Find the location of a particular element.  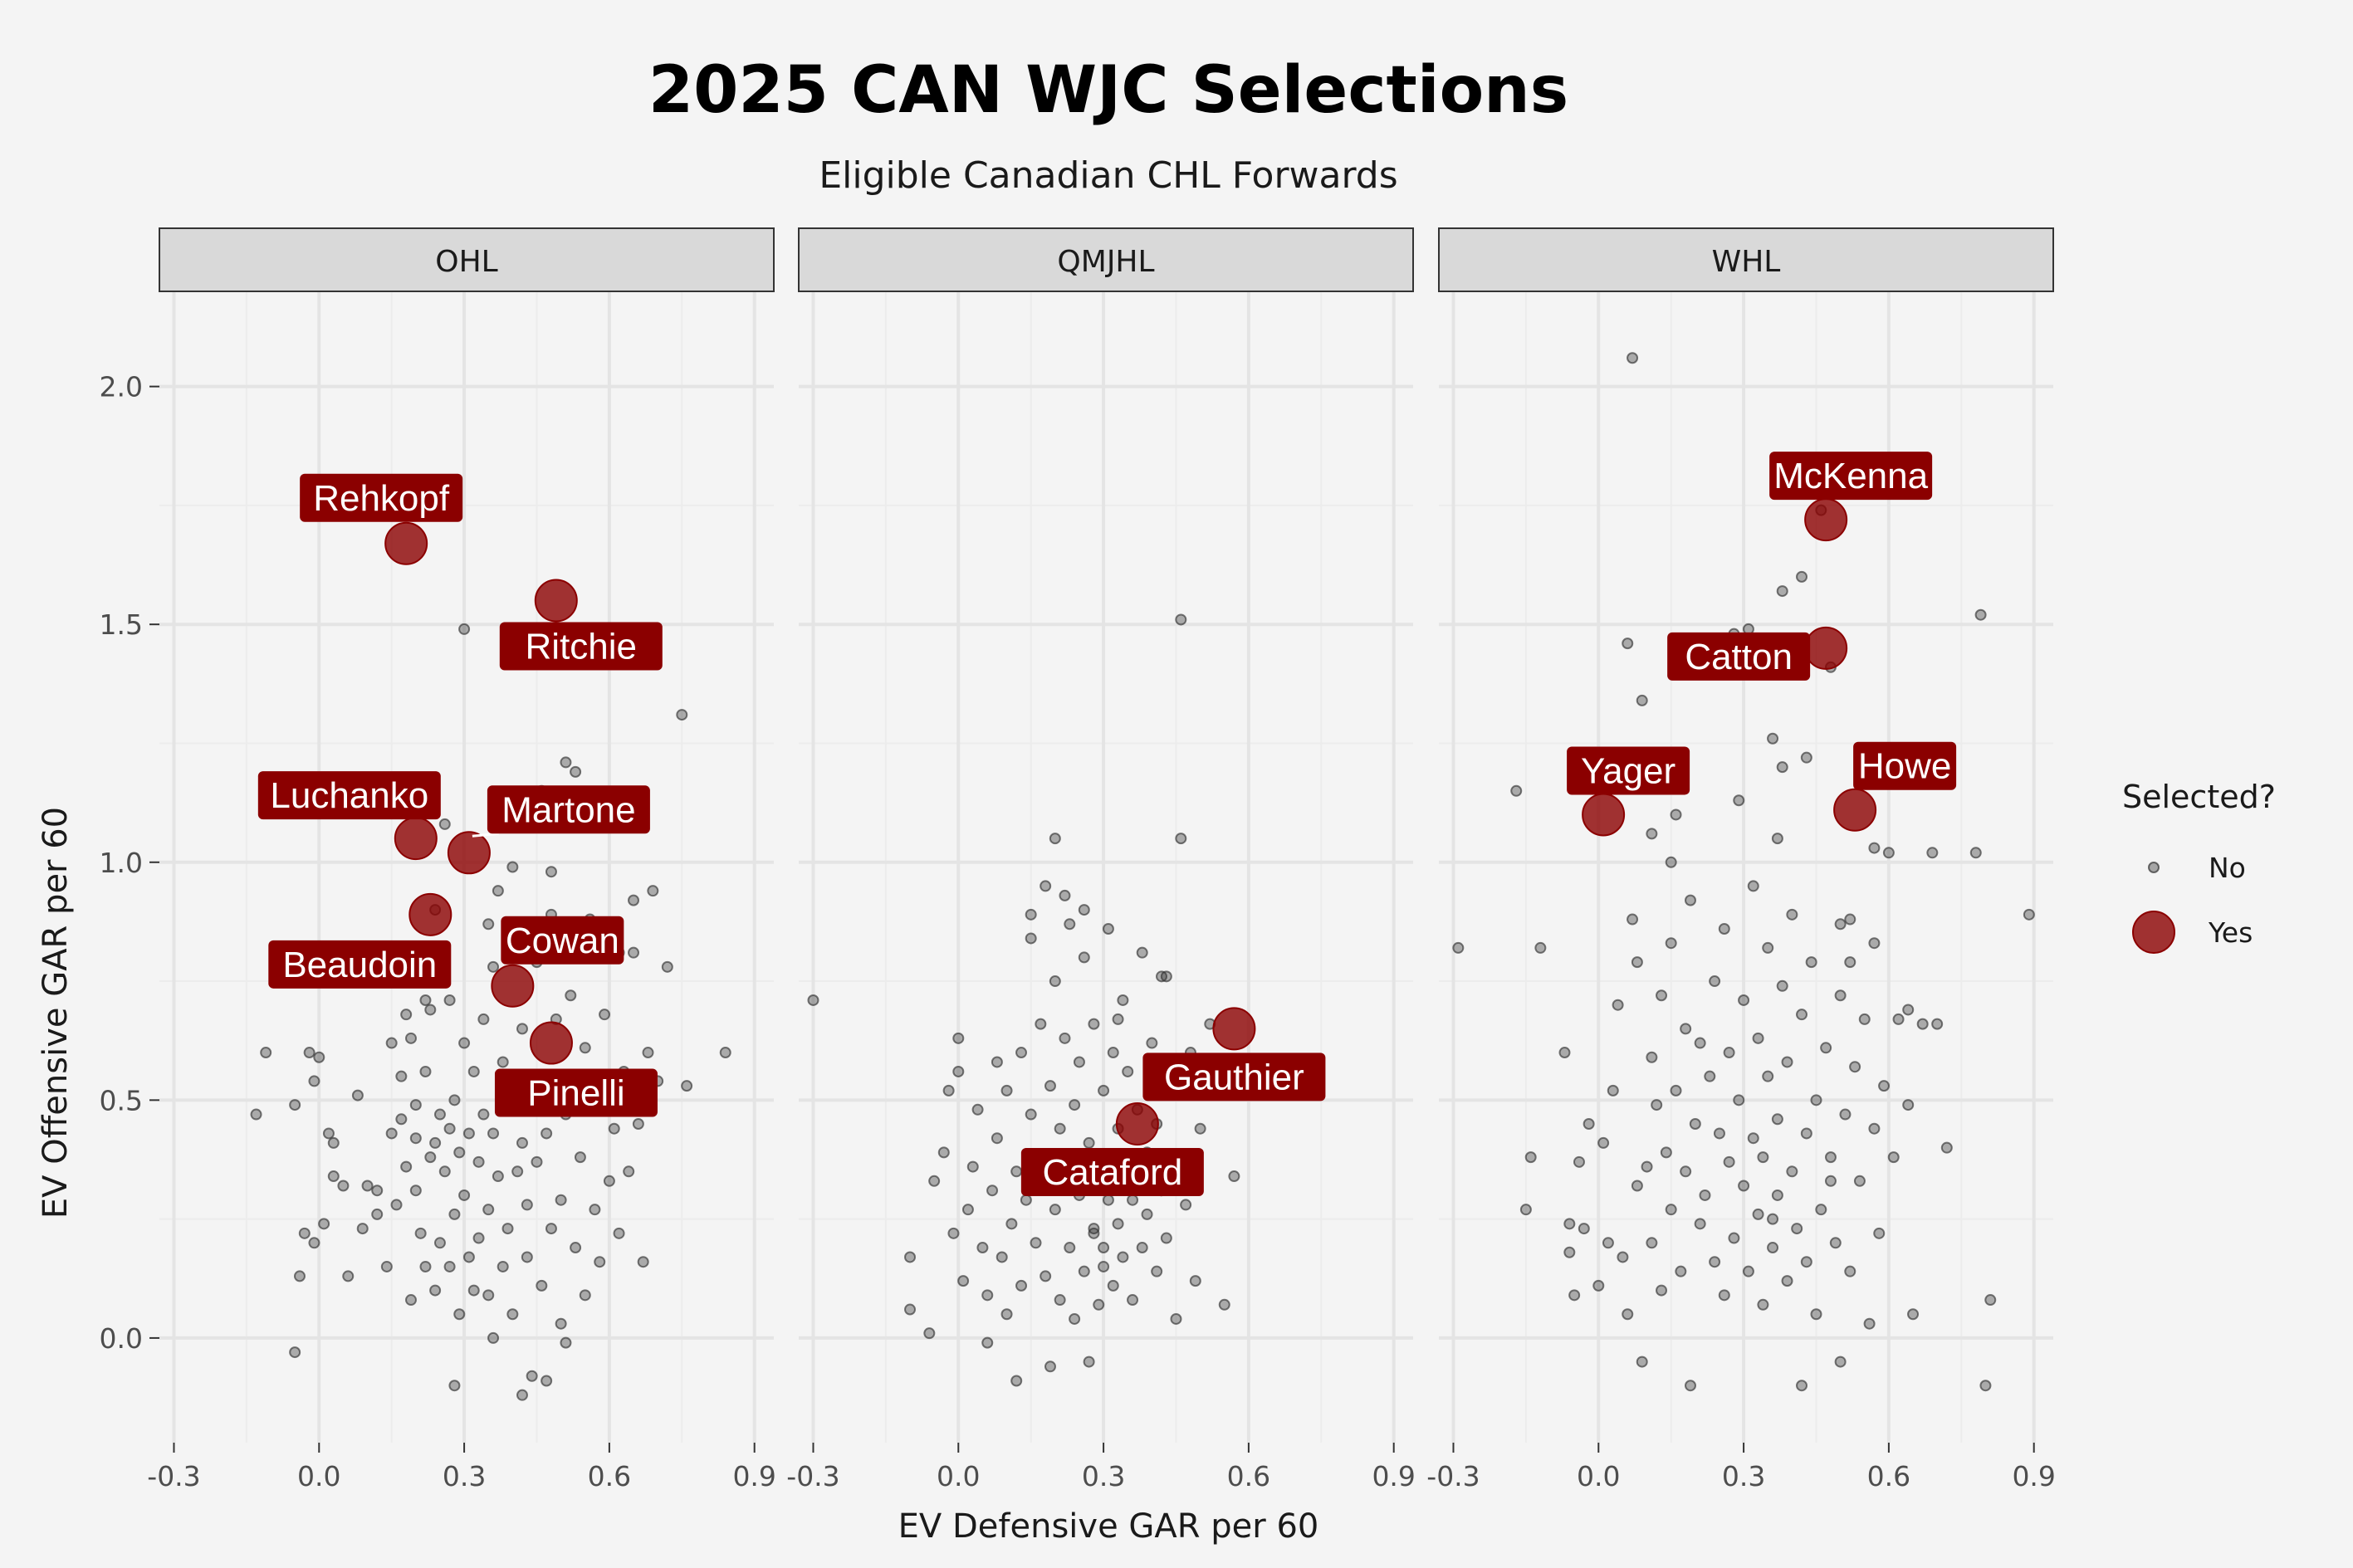

player-label: Martone is located at coordinates (568, 810).